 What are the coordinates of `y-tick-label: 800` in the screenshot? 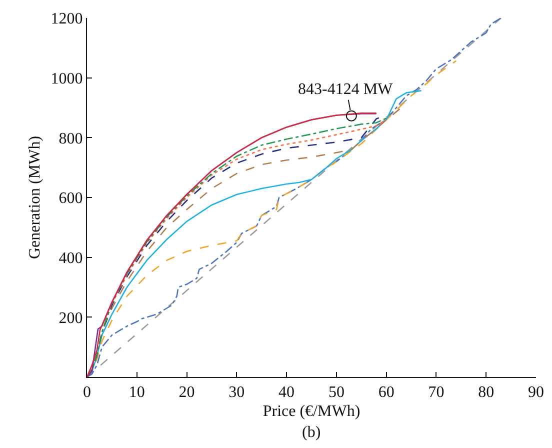 It's located at (70, 139).